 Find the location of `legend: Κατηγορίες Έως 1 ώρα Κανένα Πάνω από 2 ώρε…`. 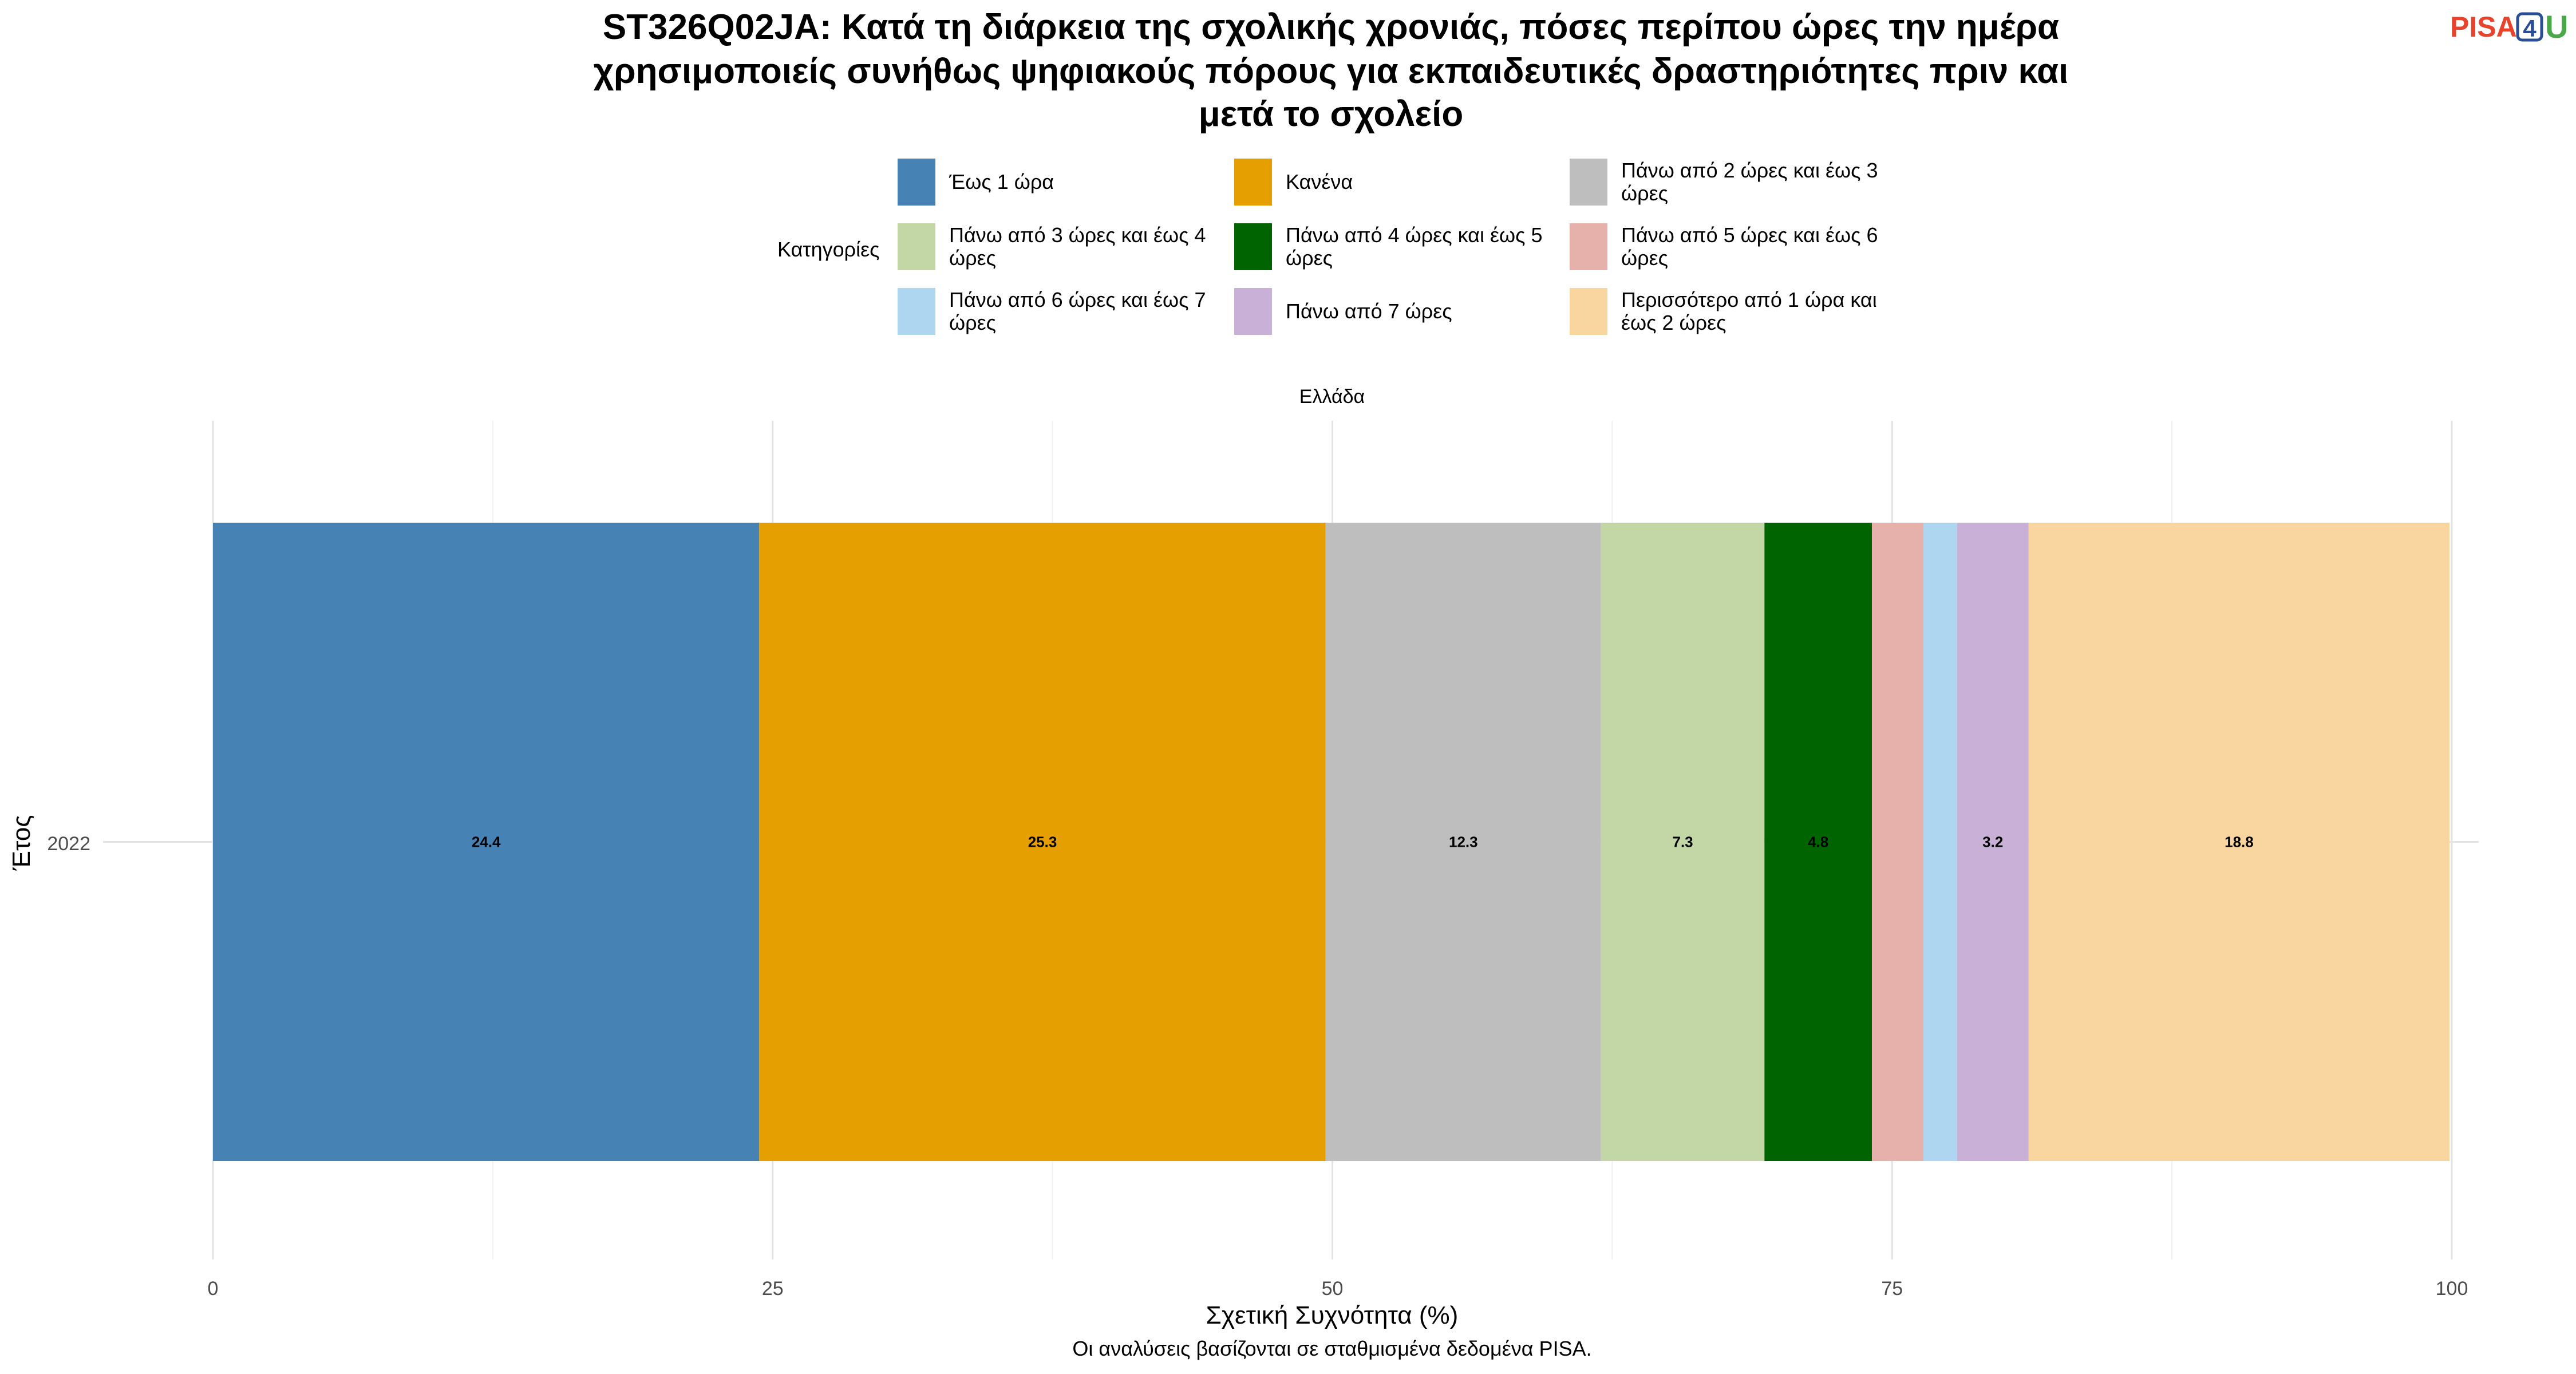

legend: Κατηγορίες Έως 1 ώρα Κανένα Πάνω από 2 ώρε… is located at coordinates (1327, 247).